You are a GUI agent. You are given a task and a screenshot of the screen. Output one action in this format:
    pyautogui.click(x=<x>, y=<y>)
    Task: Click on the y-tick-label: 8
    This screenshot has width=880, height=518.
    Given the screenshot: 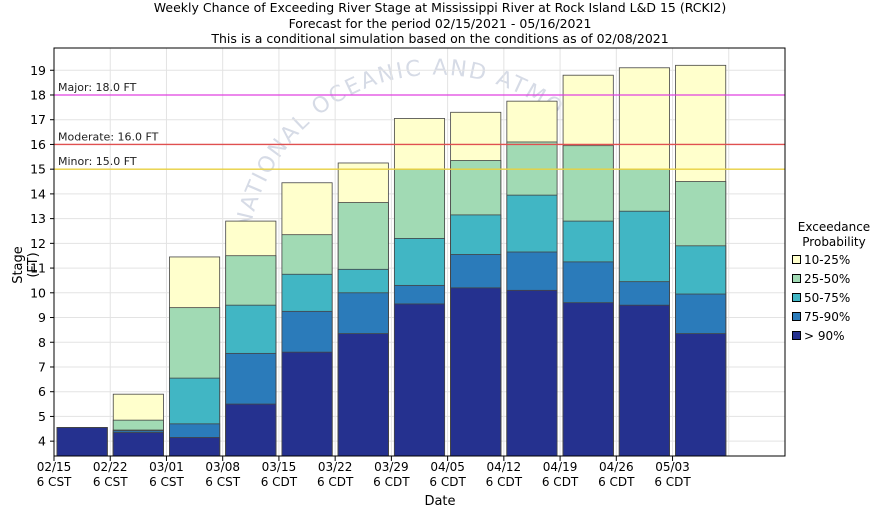 What is the action you would take?
    pyautogui.click(x=42, y=342)
    